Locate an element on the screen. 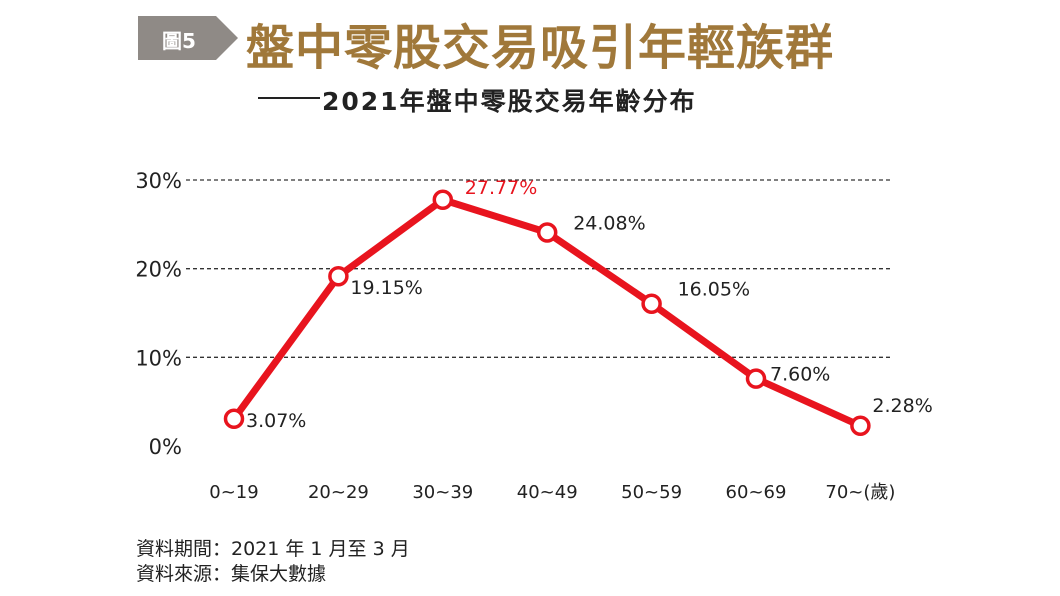 The image size is (1060, 596). y-tick-label: 10% is located at coordinates (158, 358).